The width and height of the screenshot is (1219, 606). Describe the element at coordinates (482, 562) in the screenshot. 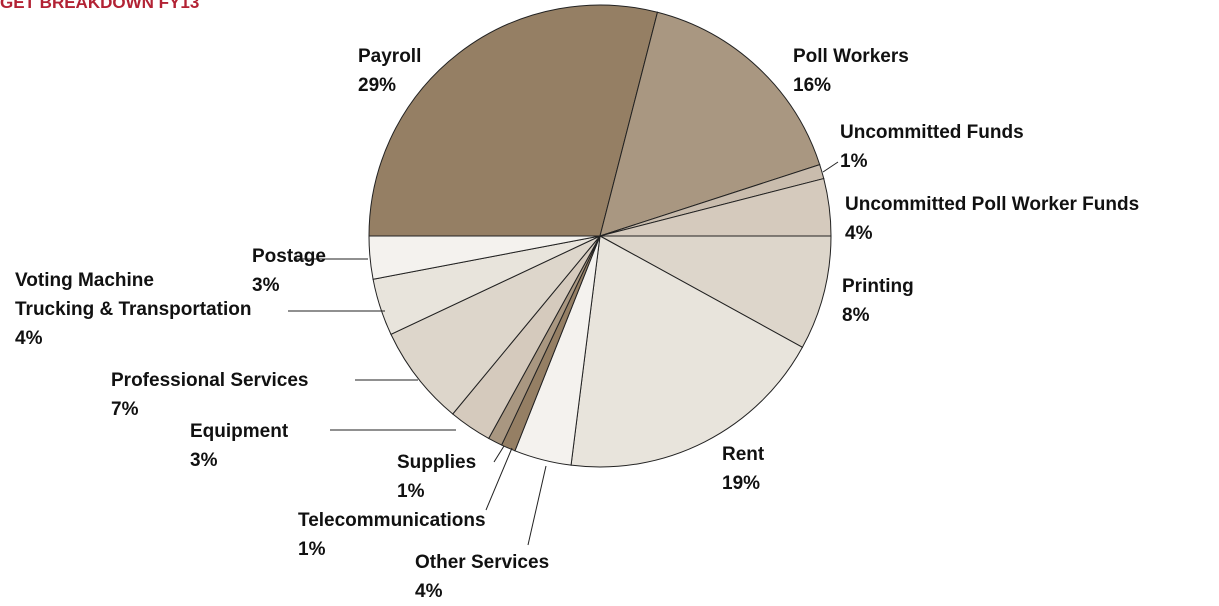

I see `category-label: Other Services` at that location.